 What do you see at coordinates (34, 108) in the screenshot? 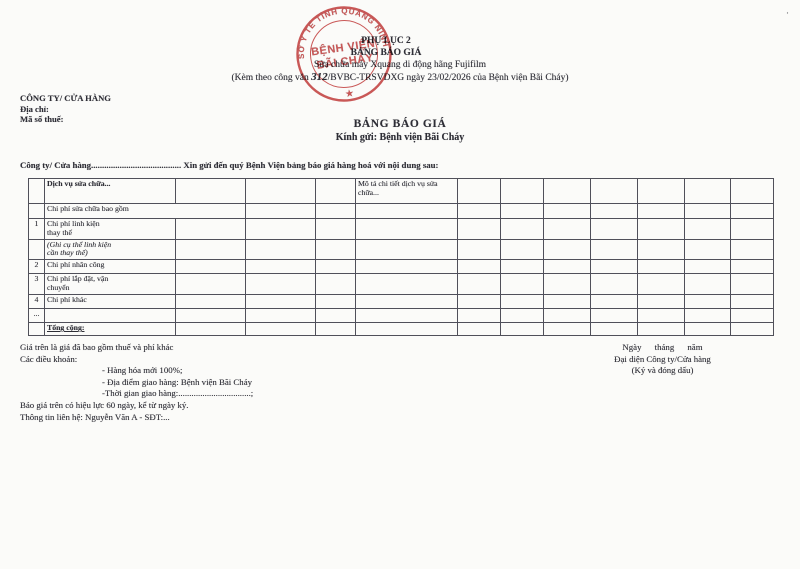
I see `company-address-label: Địa chỉ:` at bounding box center [34, 108].